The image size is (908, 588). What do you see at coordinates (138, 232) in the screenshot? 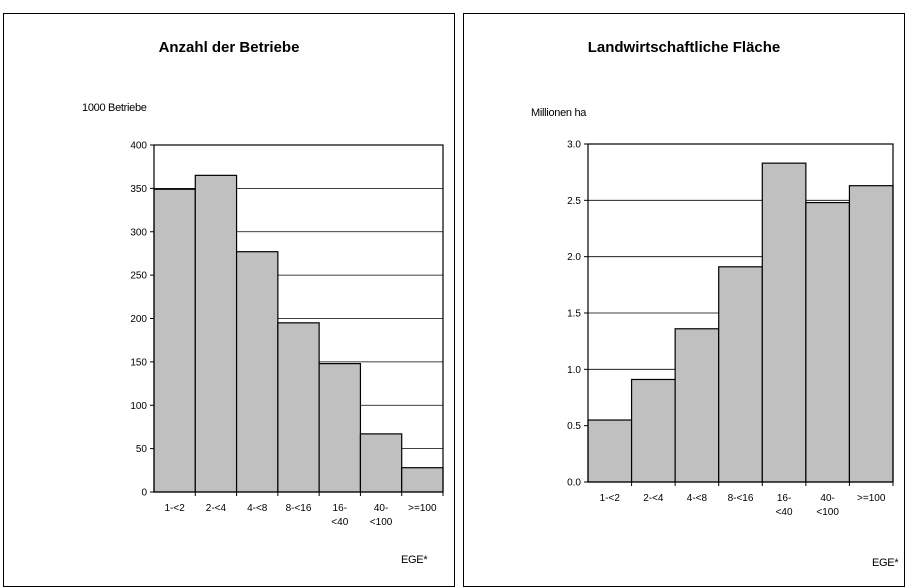
I see `y-tick-label: 300` at bounding box center [138, 232].